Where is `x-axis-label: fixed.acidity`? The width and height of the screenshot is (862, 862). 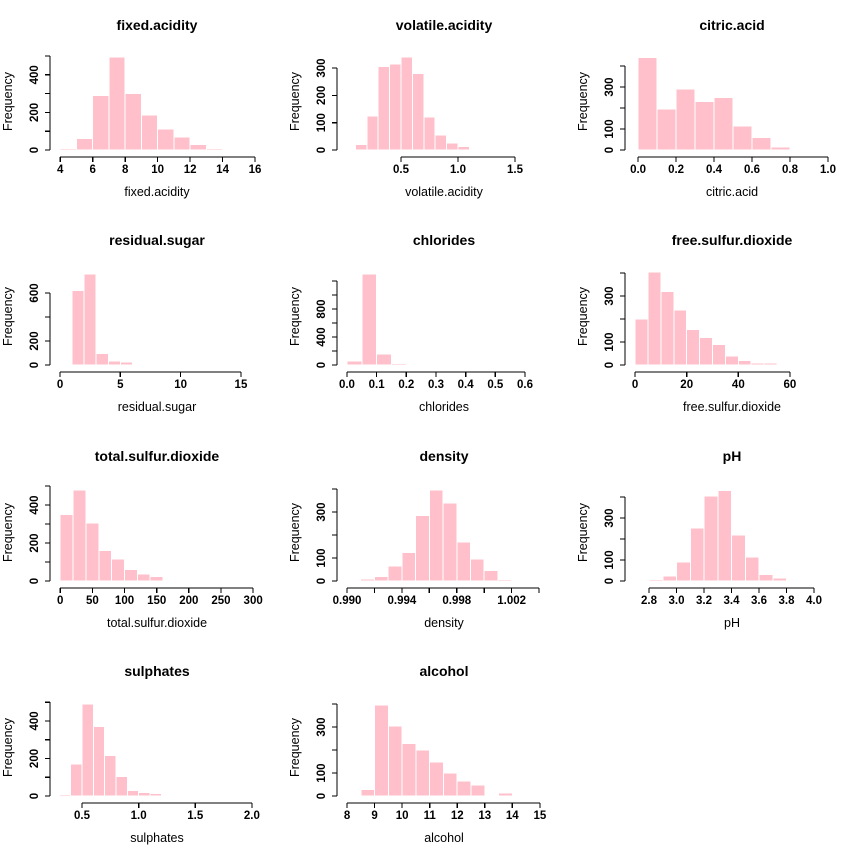 x-axis-label: fixed.acidity is located at coordinates (157, 192).